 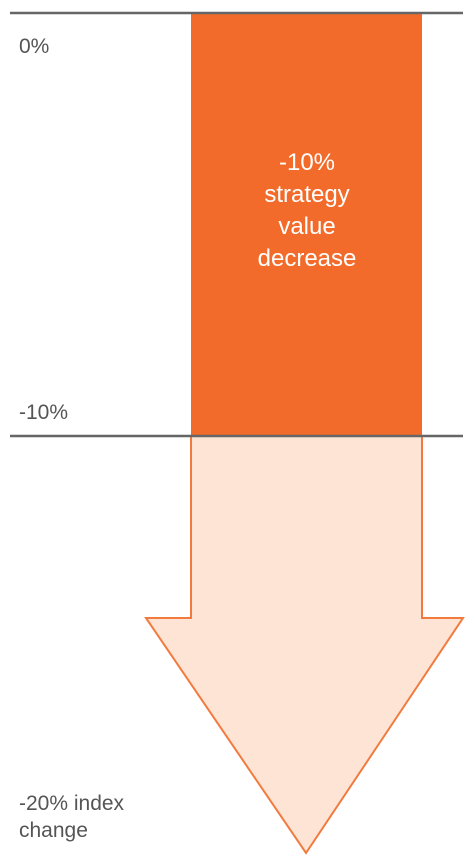 What do you see at coordinates (34, 46) in the screenshot?
I see `zero-percent-label: 0%` at bounding box center [34, 46].